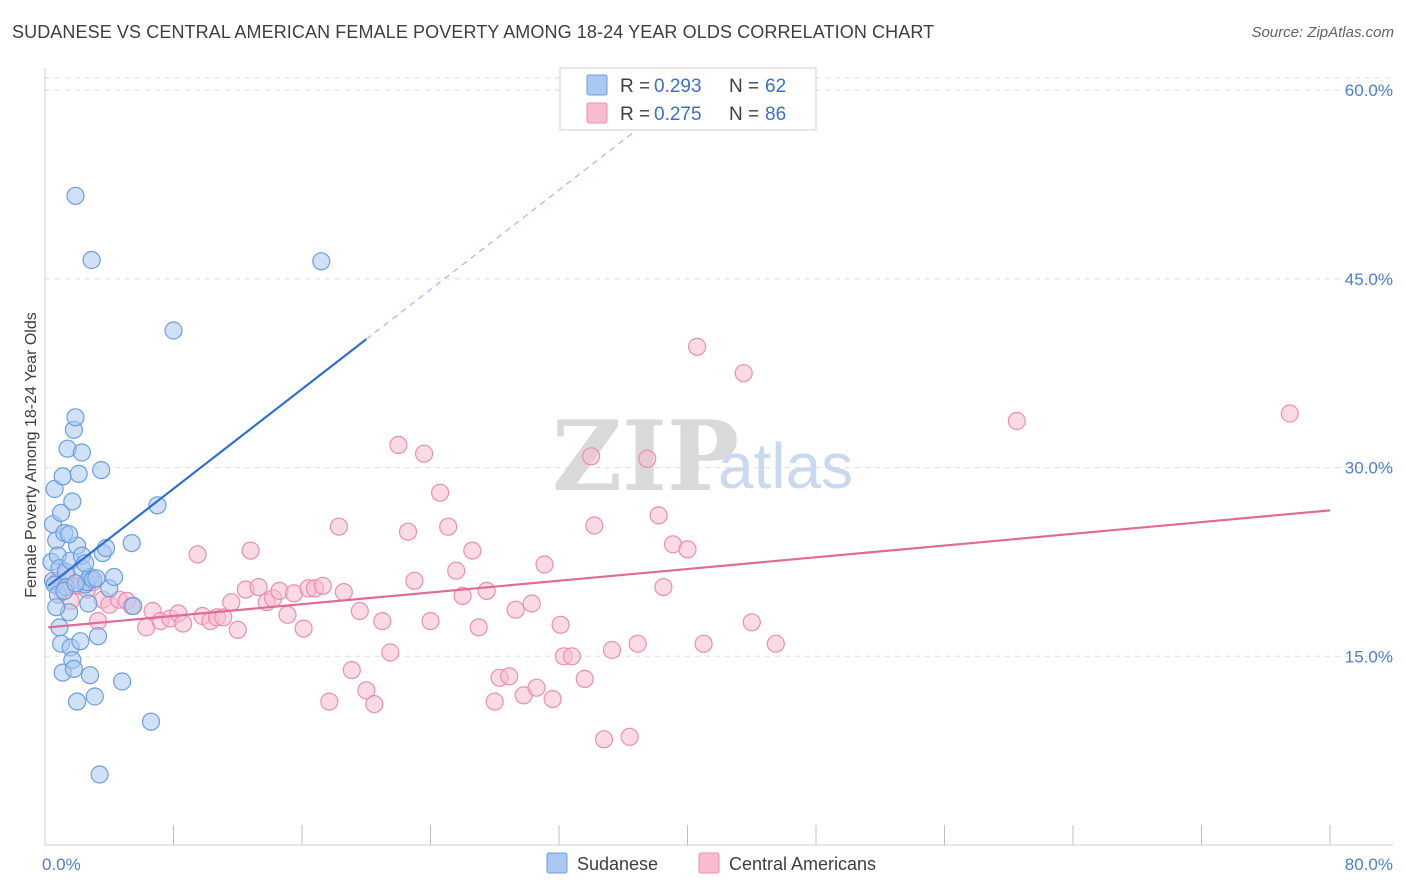 The image size is (1406, 892). I want to click on stats-legend: R = 0.293 N = 62 R = 0.275 N = 86, so click(688, 99).